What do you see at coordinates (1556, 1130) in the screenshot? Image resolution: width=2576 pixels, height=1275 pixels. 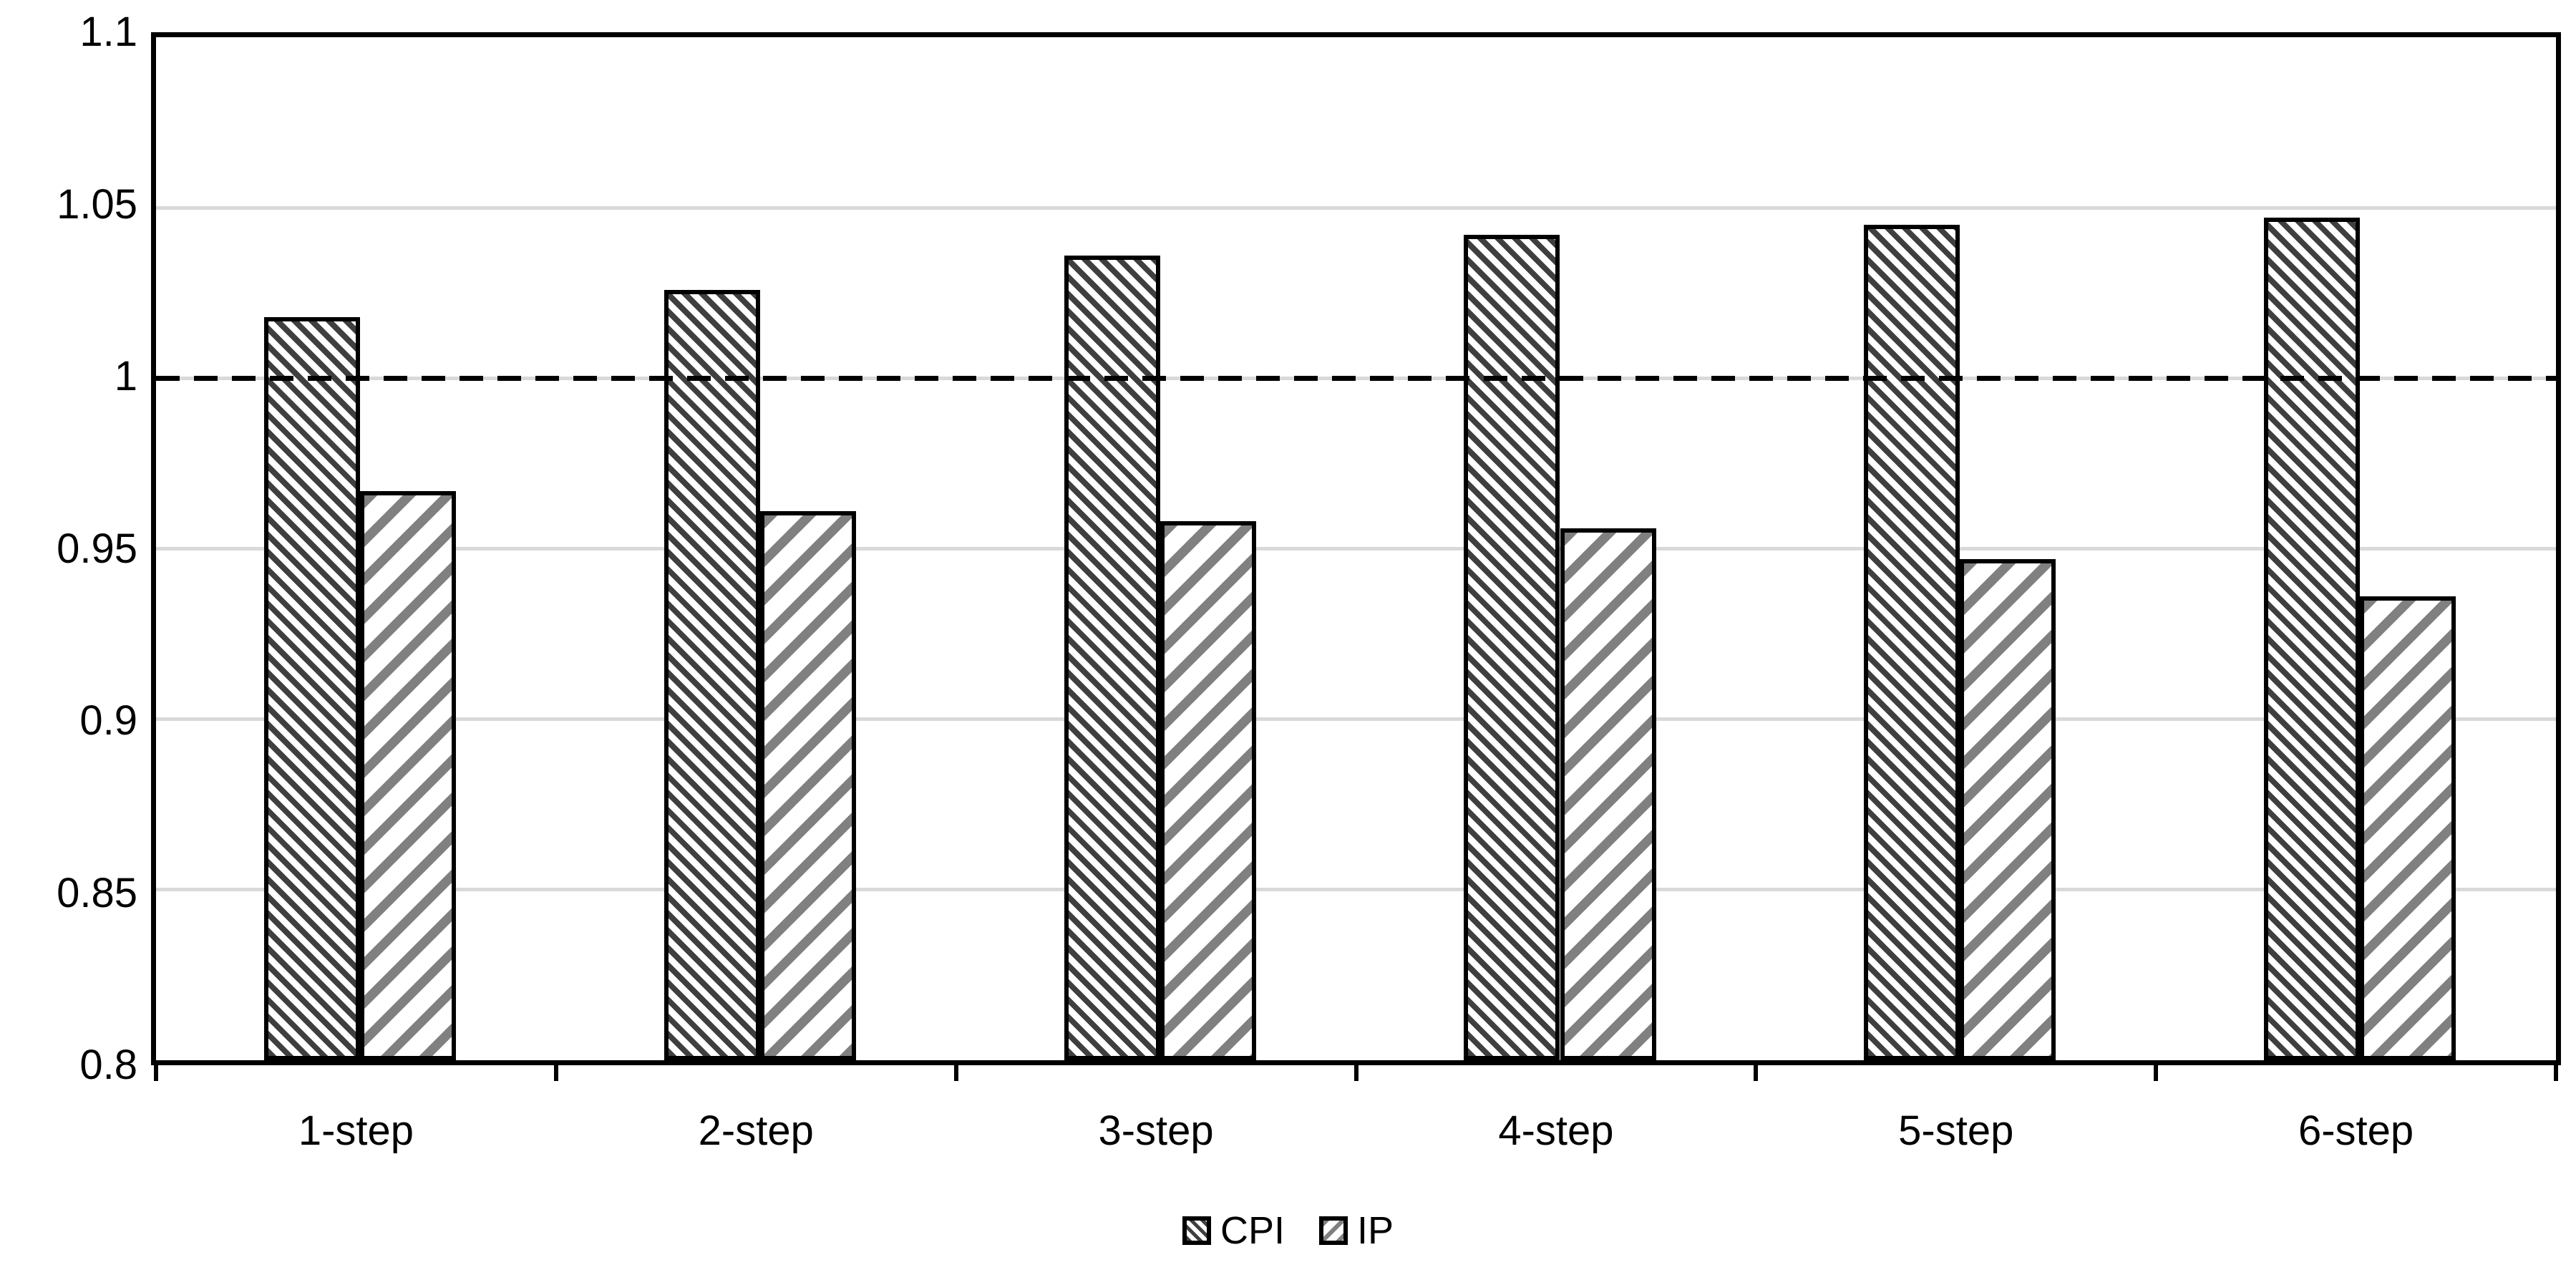 I see `x-axis-label-4-step: 4-step` at bounding box center [1556, 1130].